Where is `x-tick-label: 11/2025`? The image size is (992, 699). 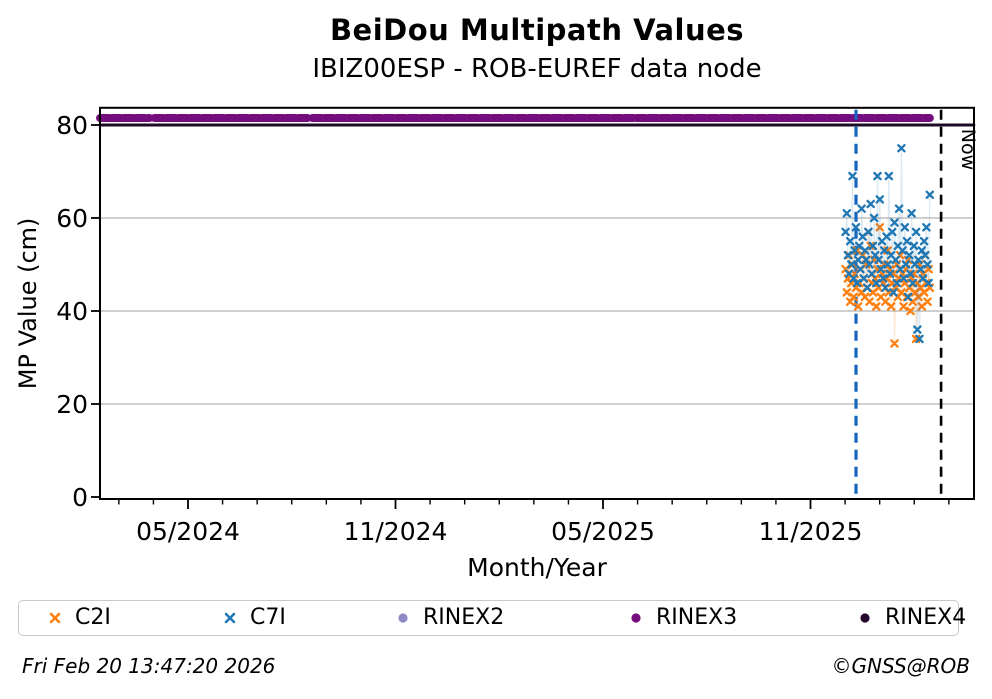
x-tick-label: 11/2025 is located at coordinates (811, 531).